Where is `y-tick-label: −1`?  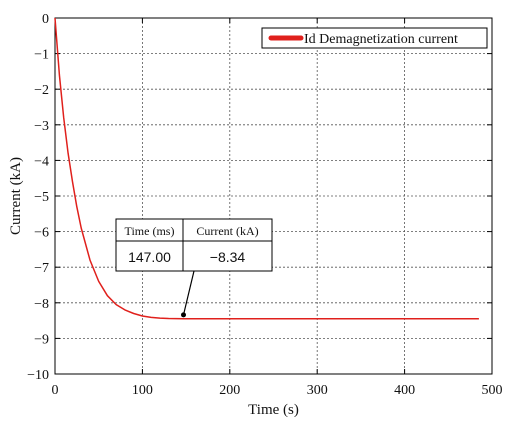 y-tick-label: −1 is located at coordinates (41, 55).